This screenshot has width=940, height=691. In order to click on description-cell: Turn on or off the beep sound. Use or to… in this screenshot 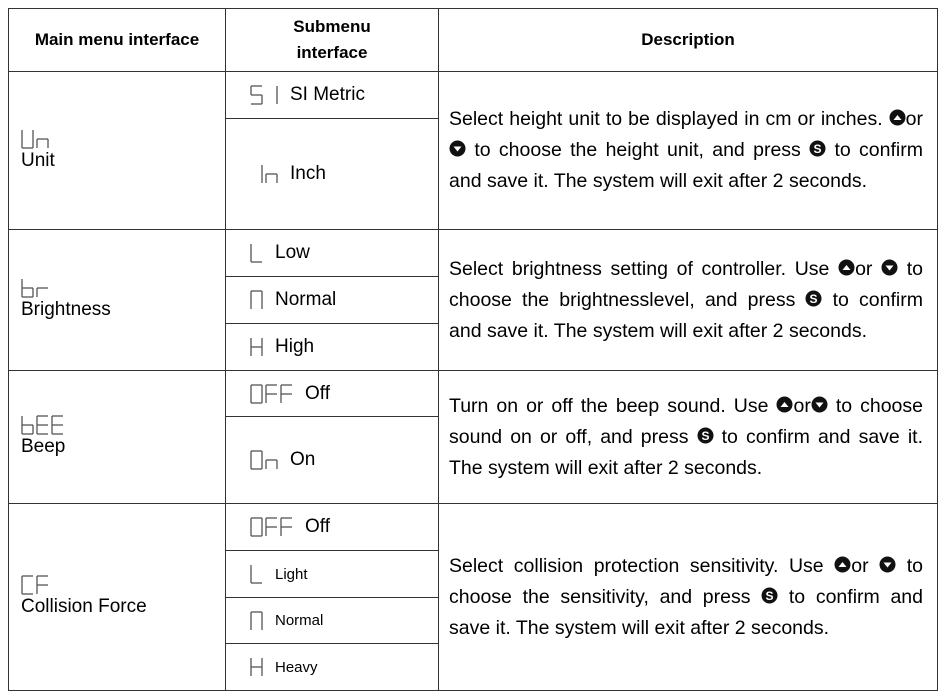, I will do `click(688, 437)`.